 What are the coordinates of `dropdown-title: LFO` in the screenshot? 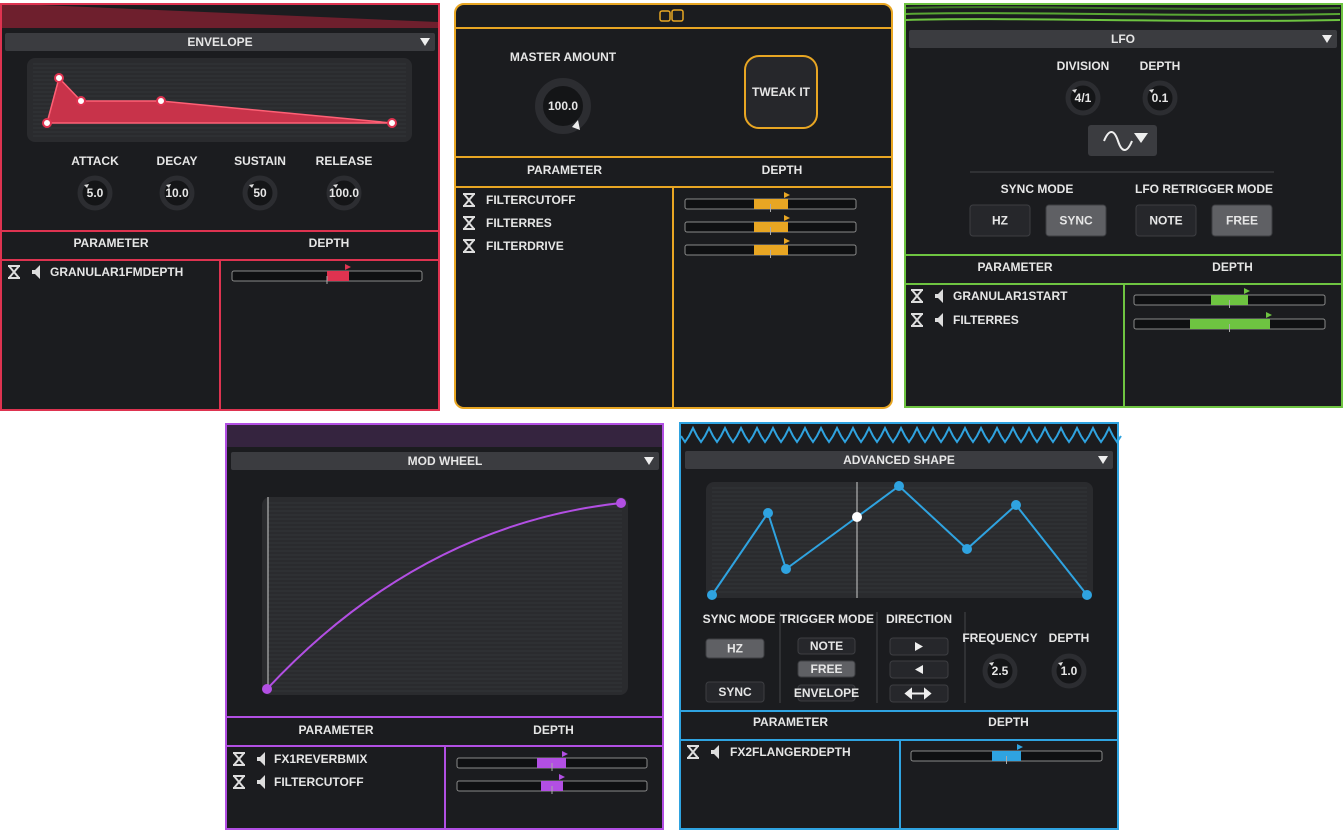 It's located at (1123, 39).